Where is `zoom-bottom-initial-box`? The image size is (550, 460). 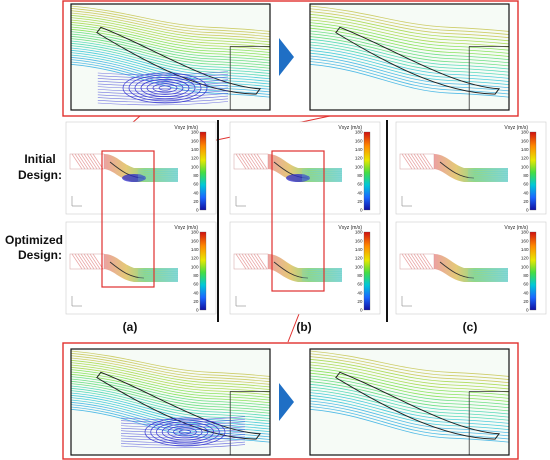 zoom-bottom-initial-box is located at coordinates (170, 402).